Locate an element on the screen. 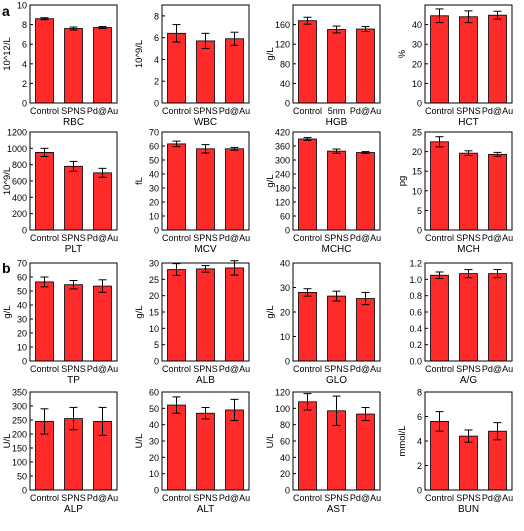  y-axis-label: U/L is located at coordinates (270, 441).